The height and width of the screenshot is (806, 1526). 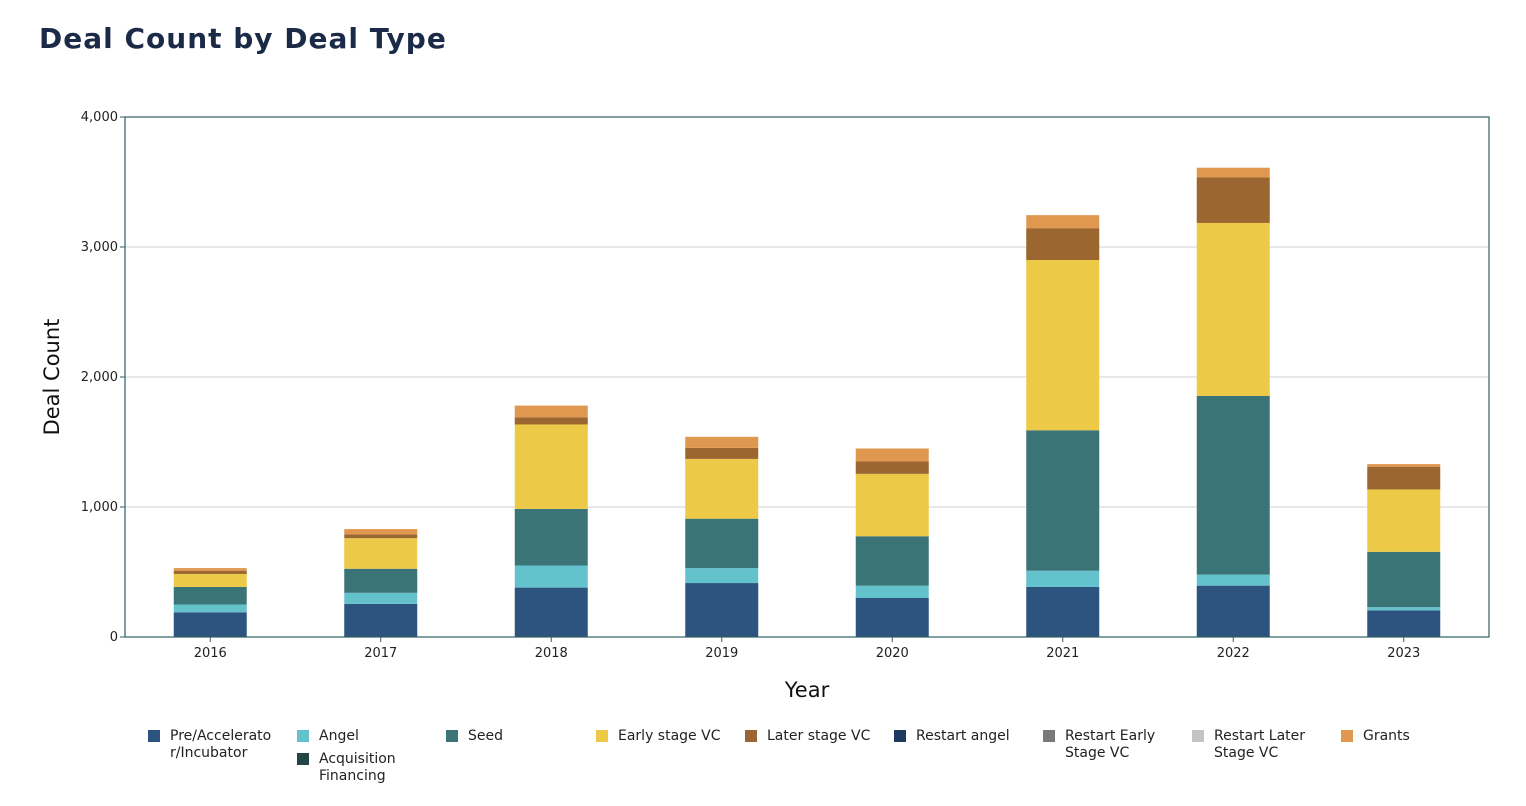 What do you see at coordinates (551, 576) in the screenshot?
I see `bar-segment-2018-angel` at bounding box center [551, 576].